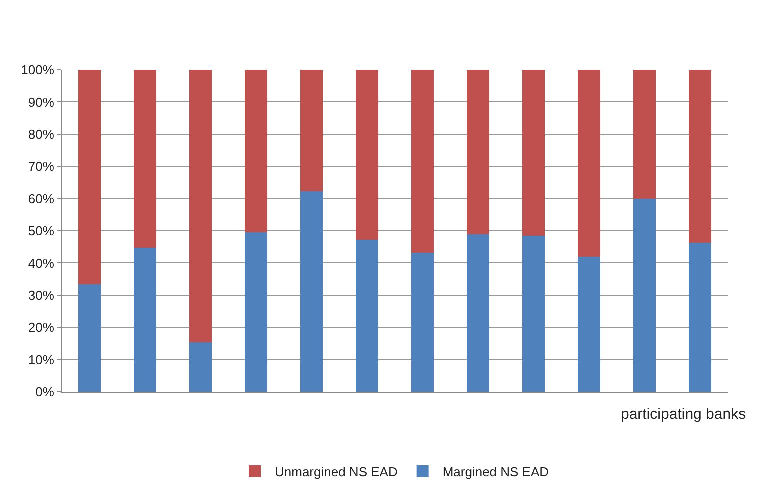  What do you see at coordinates (41, 166) in the screenshot?
I see `y-tick-label: 70%` at bounding box center [41, 166].